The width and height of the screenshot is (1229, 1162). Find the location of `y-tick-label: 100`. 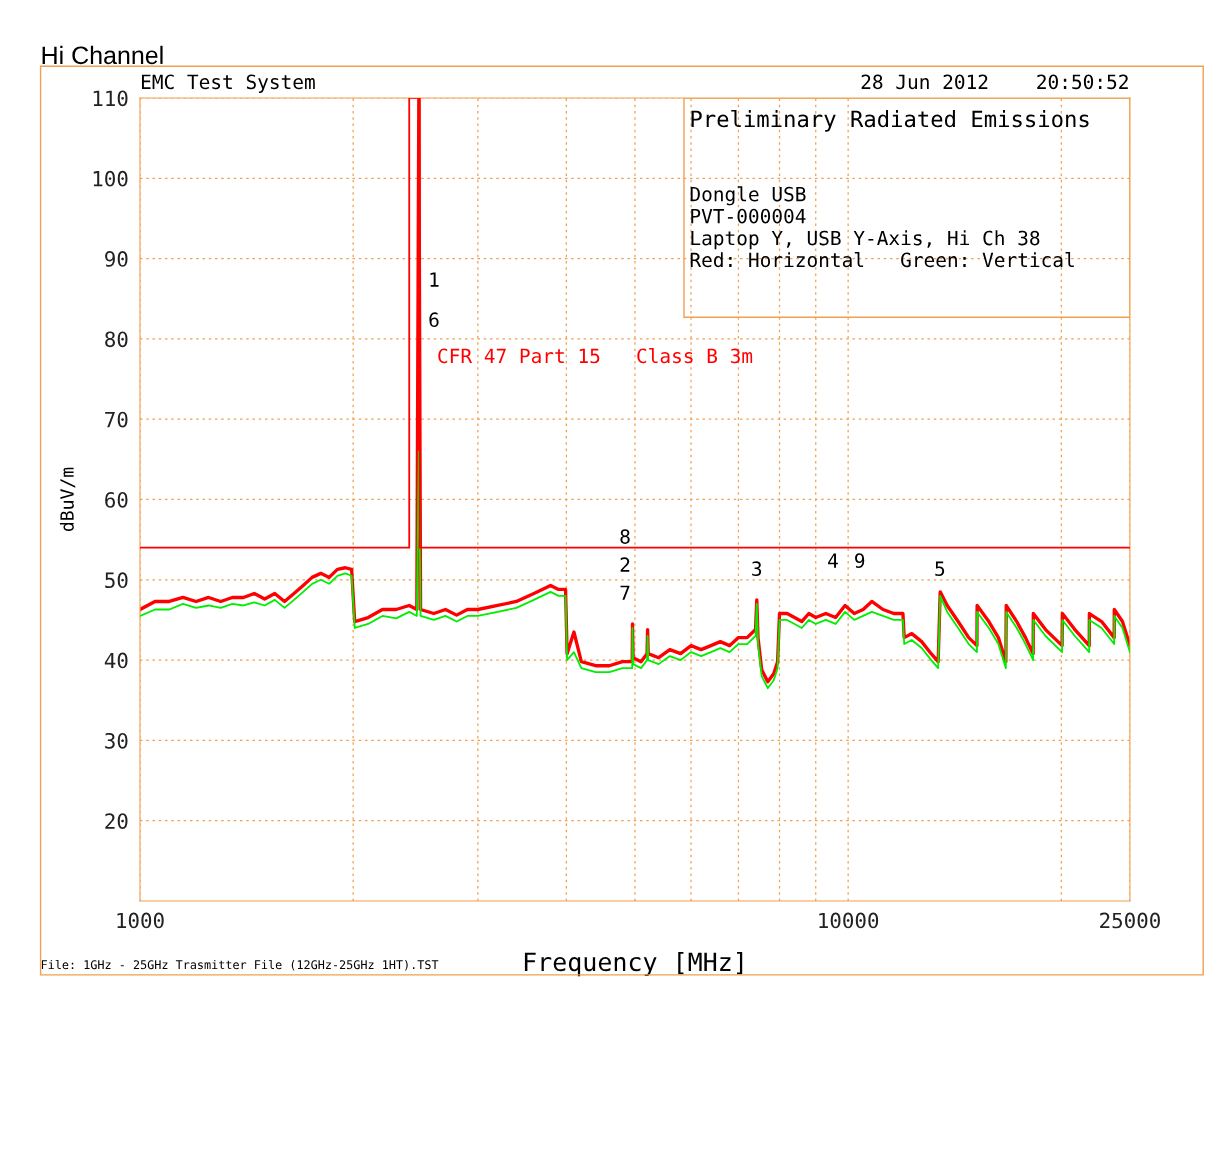

y-tick-label: 100 is located at coordinates (110, 178).